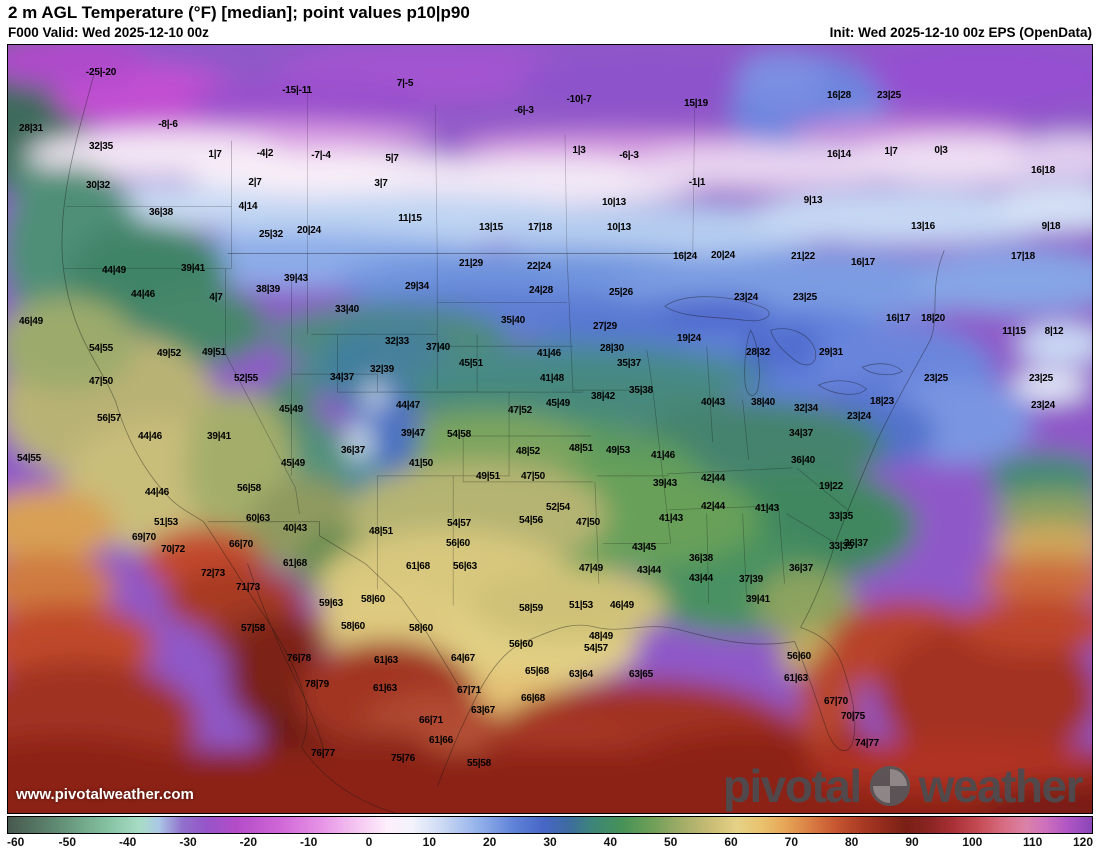  Describe the element at coordinates (489, 842) in the screenshot. I see `colorbar-tick-label: 20` at that location.